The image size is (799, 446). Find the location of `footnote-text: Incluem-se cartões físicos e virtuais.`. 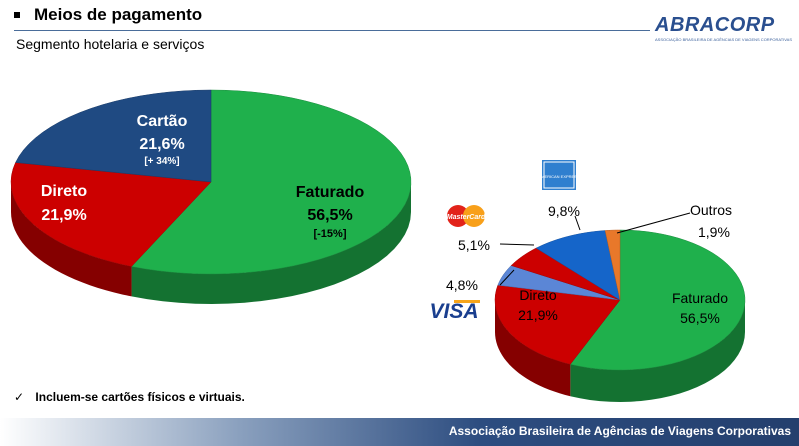

footnote-text: Incluem-se cartões físicos e virtuais. is located at coordinates (140, 397).